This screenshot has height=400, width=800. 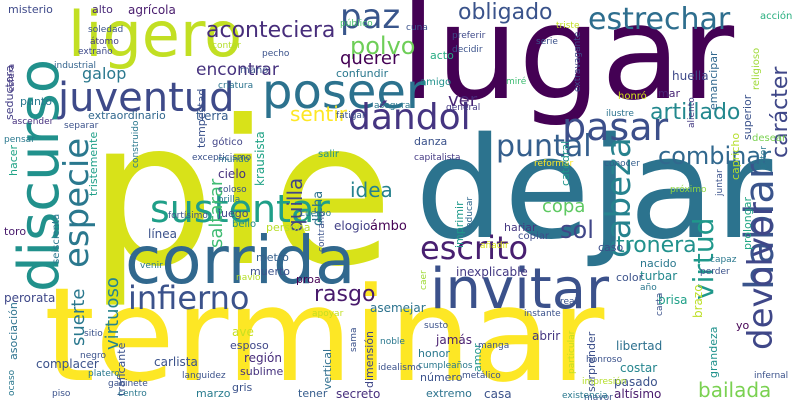 What do you see at coordinates (567, 64) in the screenshot?
I see `word: lugar` at bounding box center [567, 64].